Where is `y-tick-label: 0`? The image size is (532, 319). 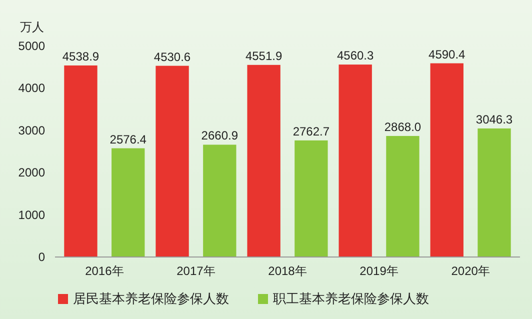 y-tick-label: 0 is located at coordinates (42, 257).